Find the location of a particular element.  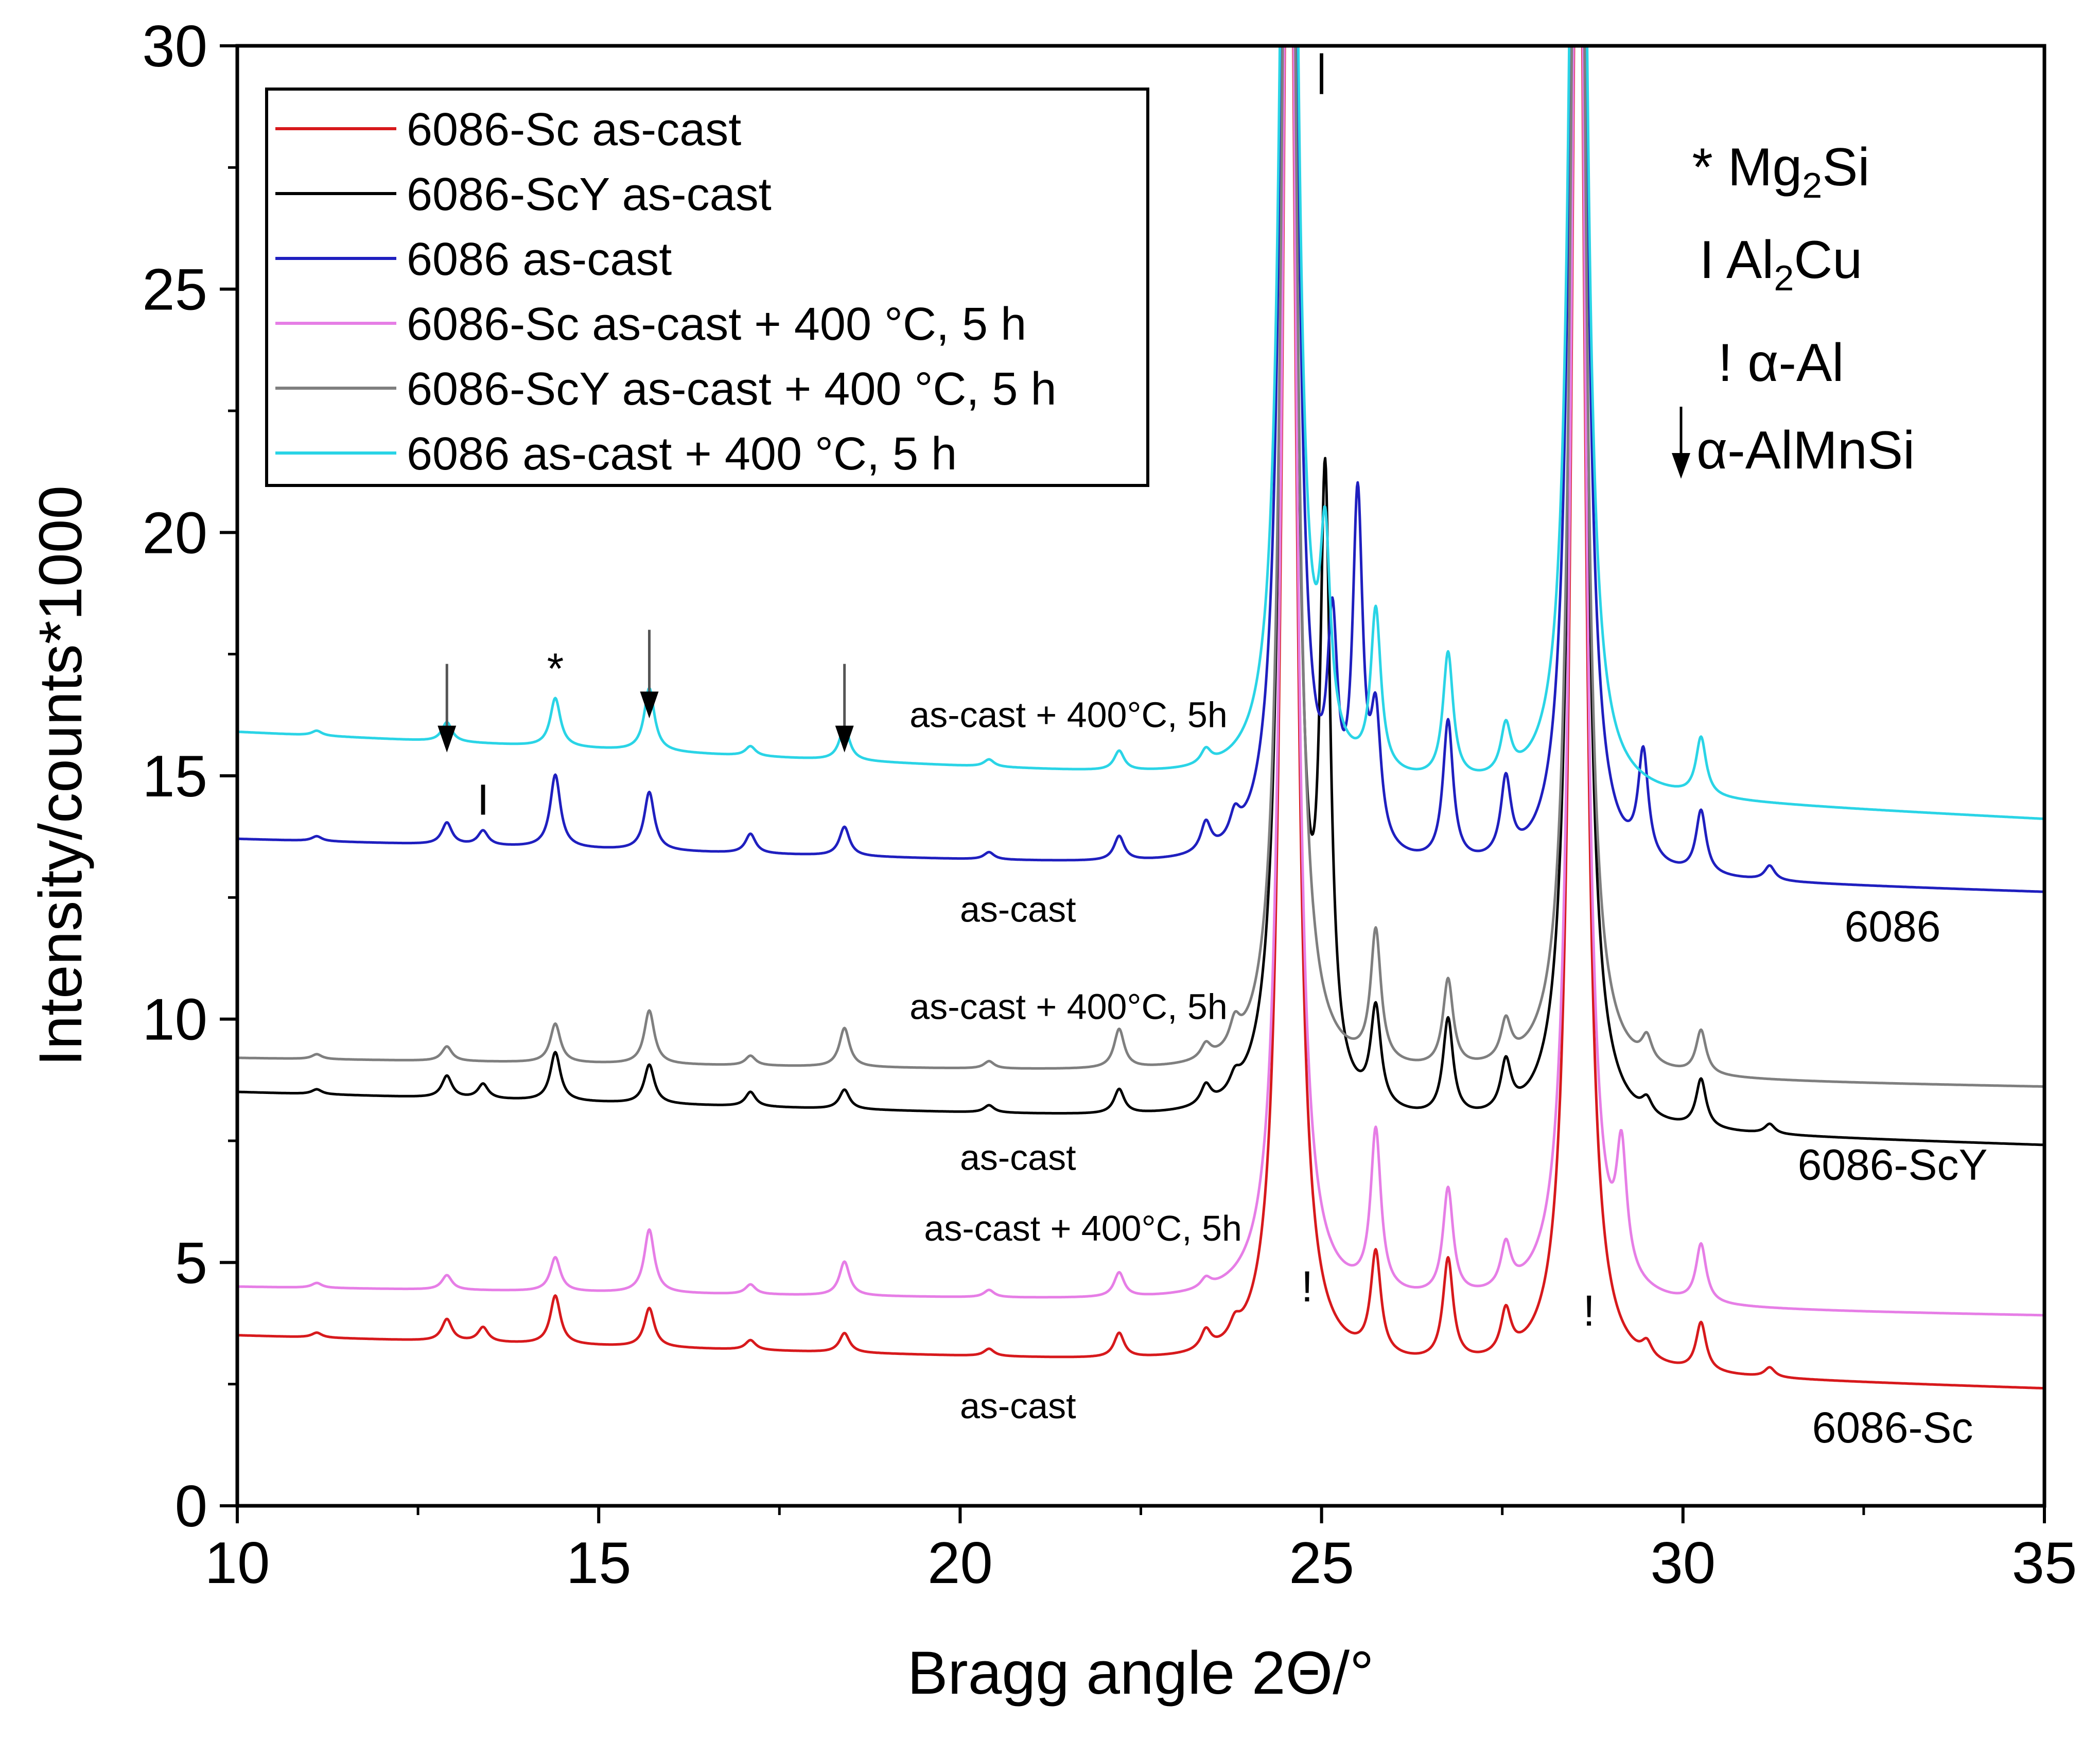

phase-legend-mg2si: * Mg2Si is located at coordinates (1780, 171).